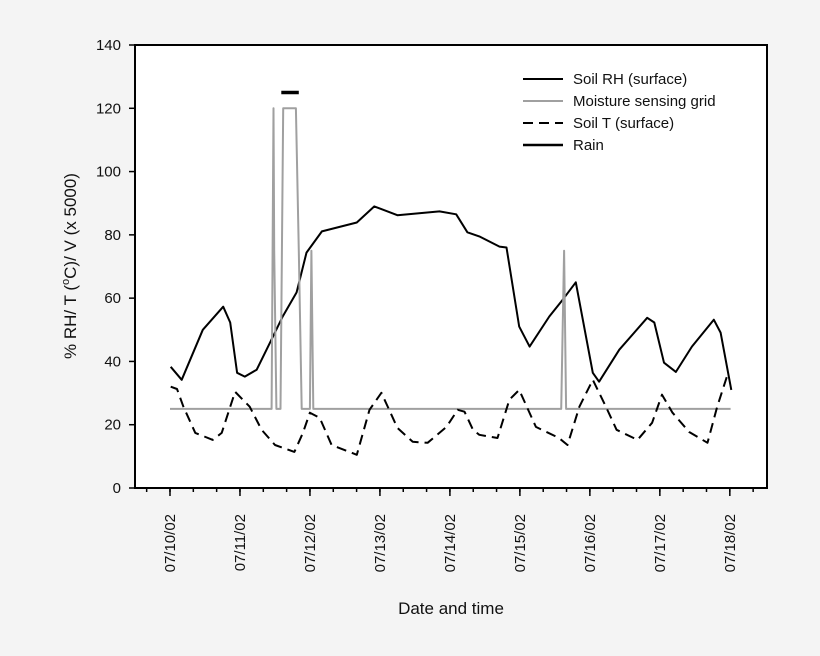 Image resolution: width=820 pixels, height=656 pixels. I want to click on y-tick-label: 140, so click(108, 45).